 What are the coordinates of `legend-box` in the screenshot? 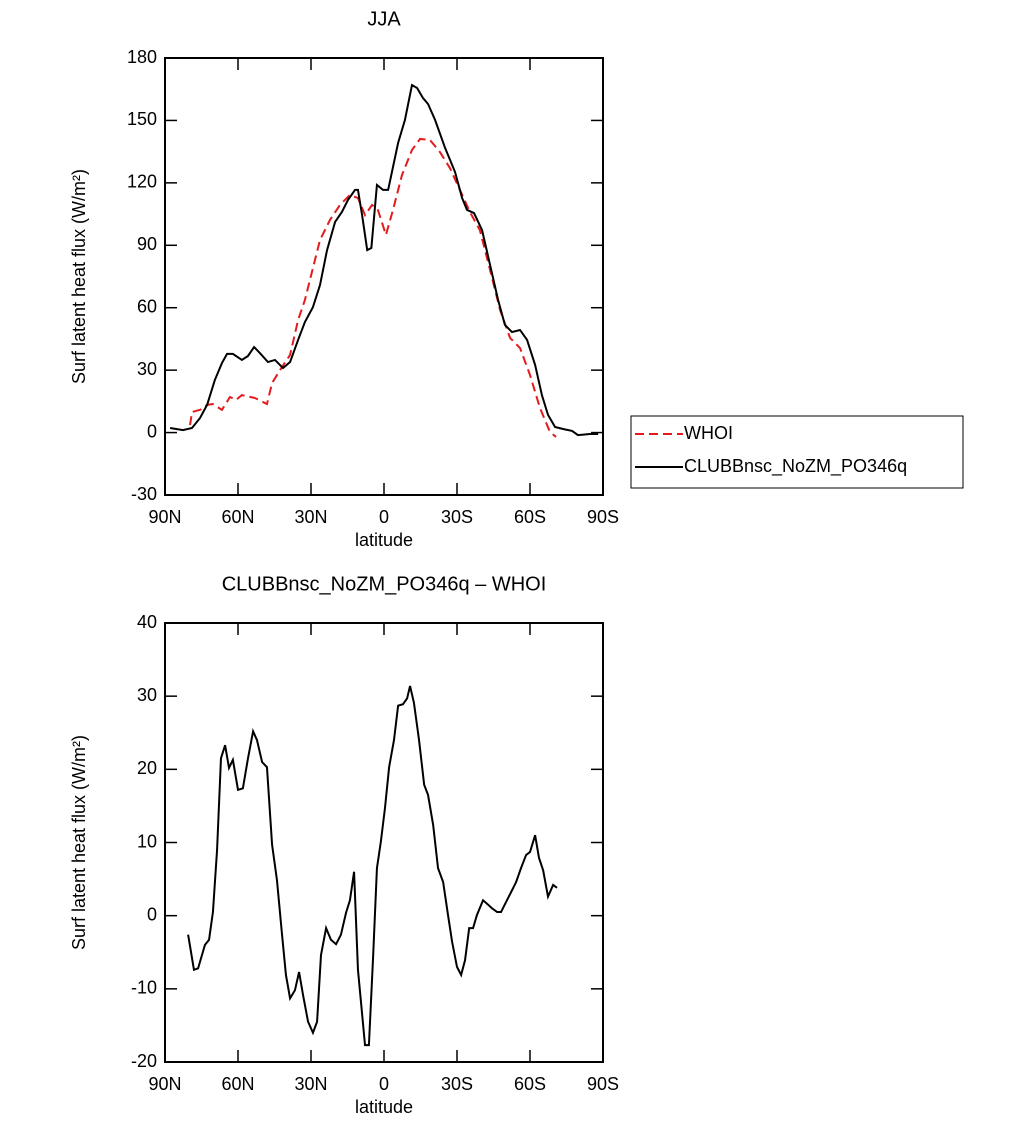 It's located at (797, 452).